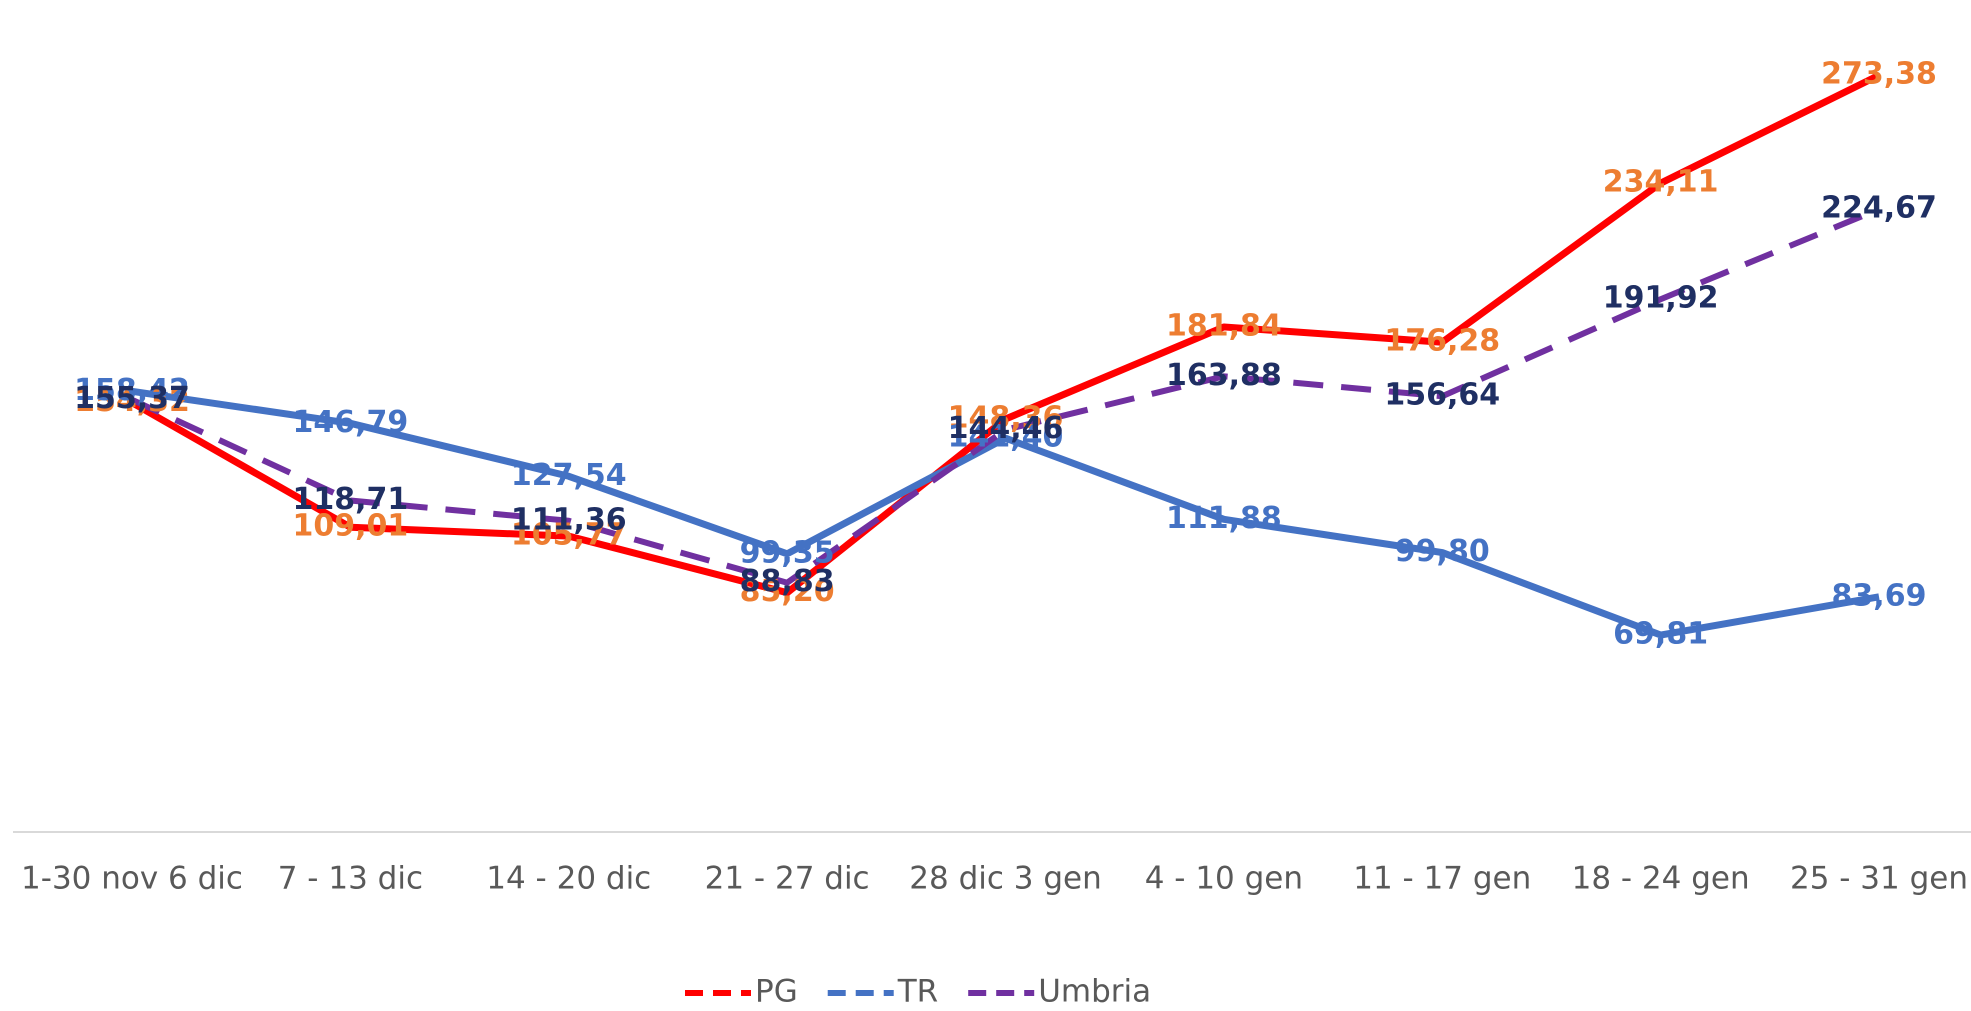  What do you see at coordinates (568, 879) in the screenshot?
I see `x-tick-label: 14 - 20 dic` at bounding box center [568, 879].